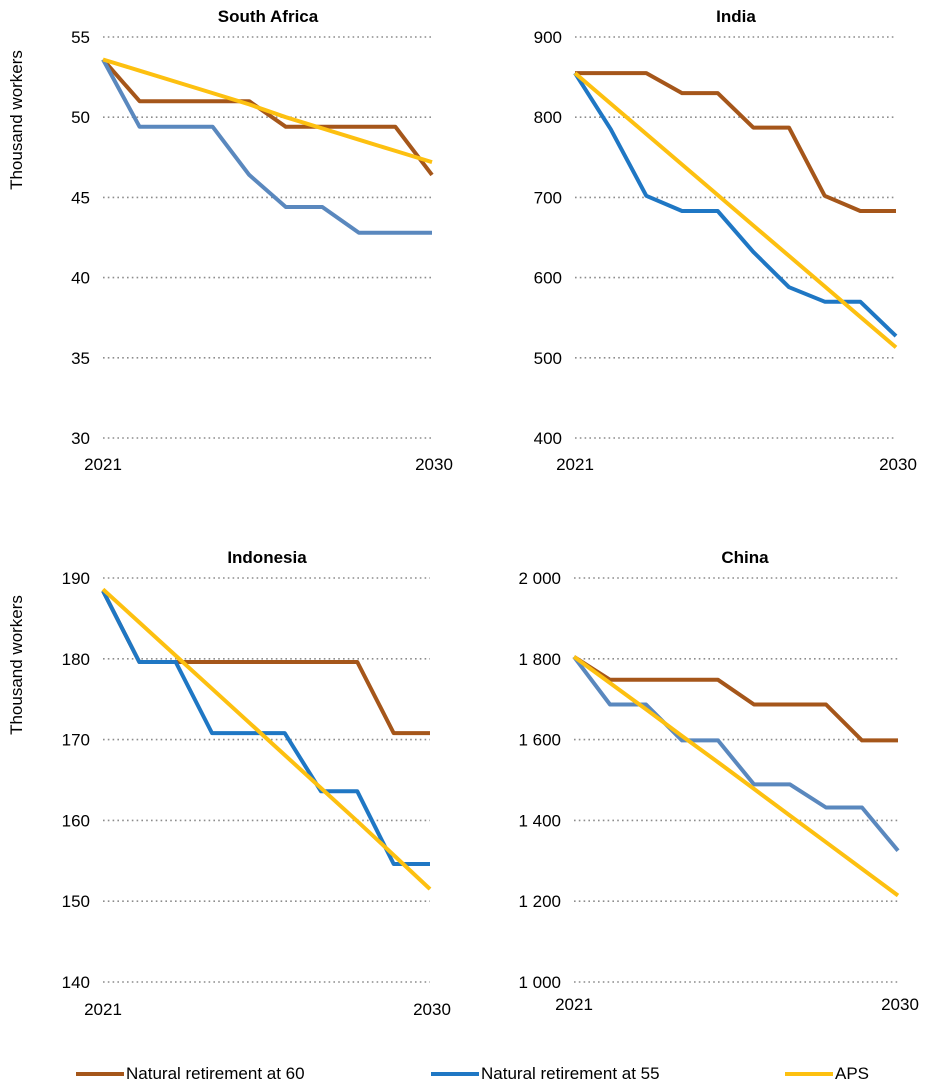 This screenshot has width=928, height=1089. I want to click on y-tick-label-india: 400, so click(548, 438).